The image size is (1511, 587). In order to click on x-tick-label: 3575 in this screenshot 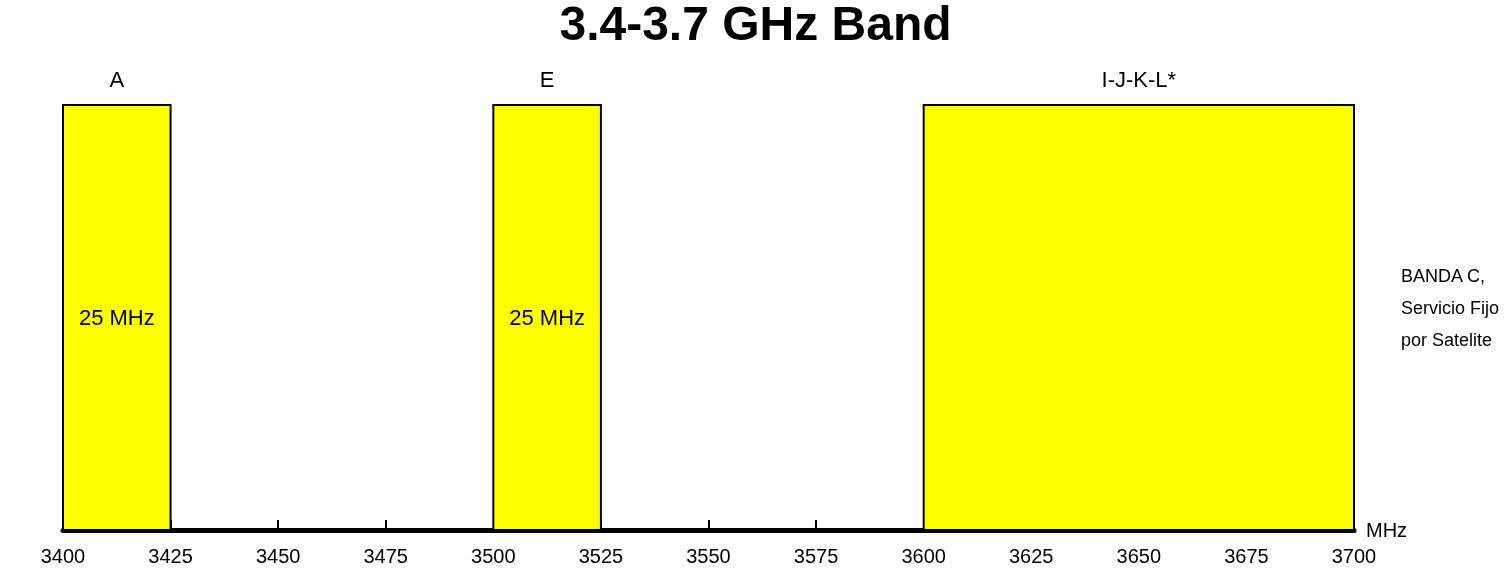, I will do `click(816, 556)`.